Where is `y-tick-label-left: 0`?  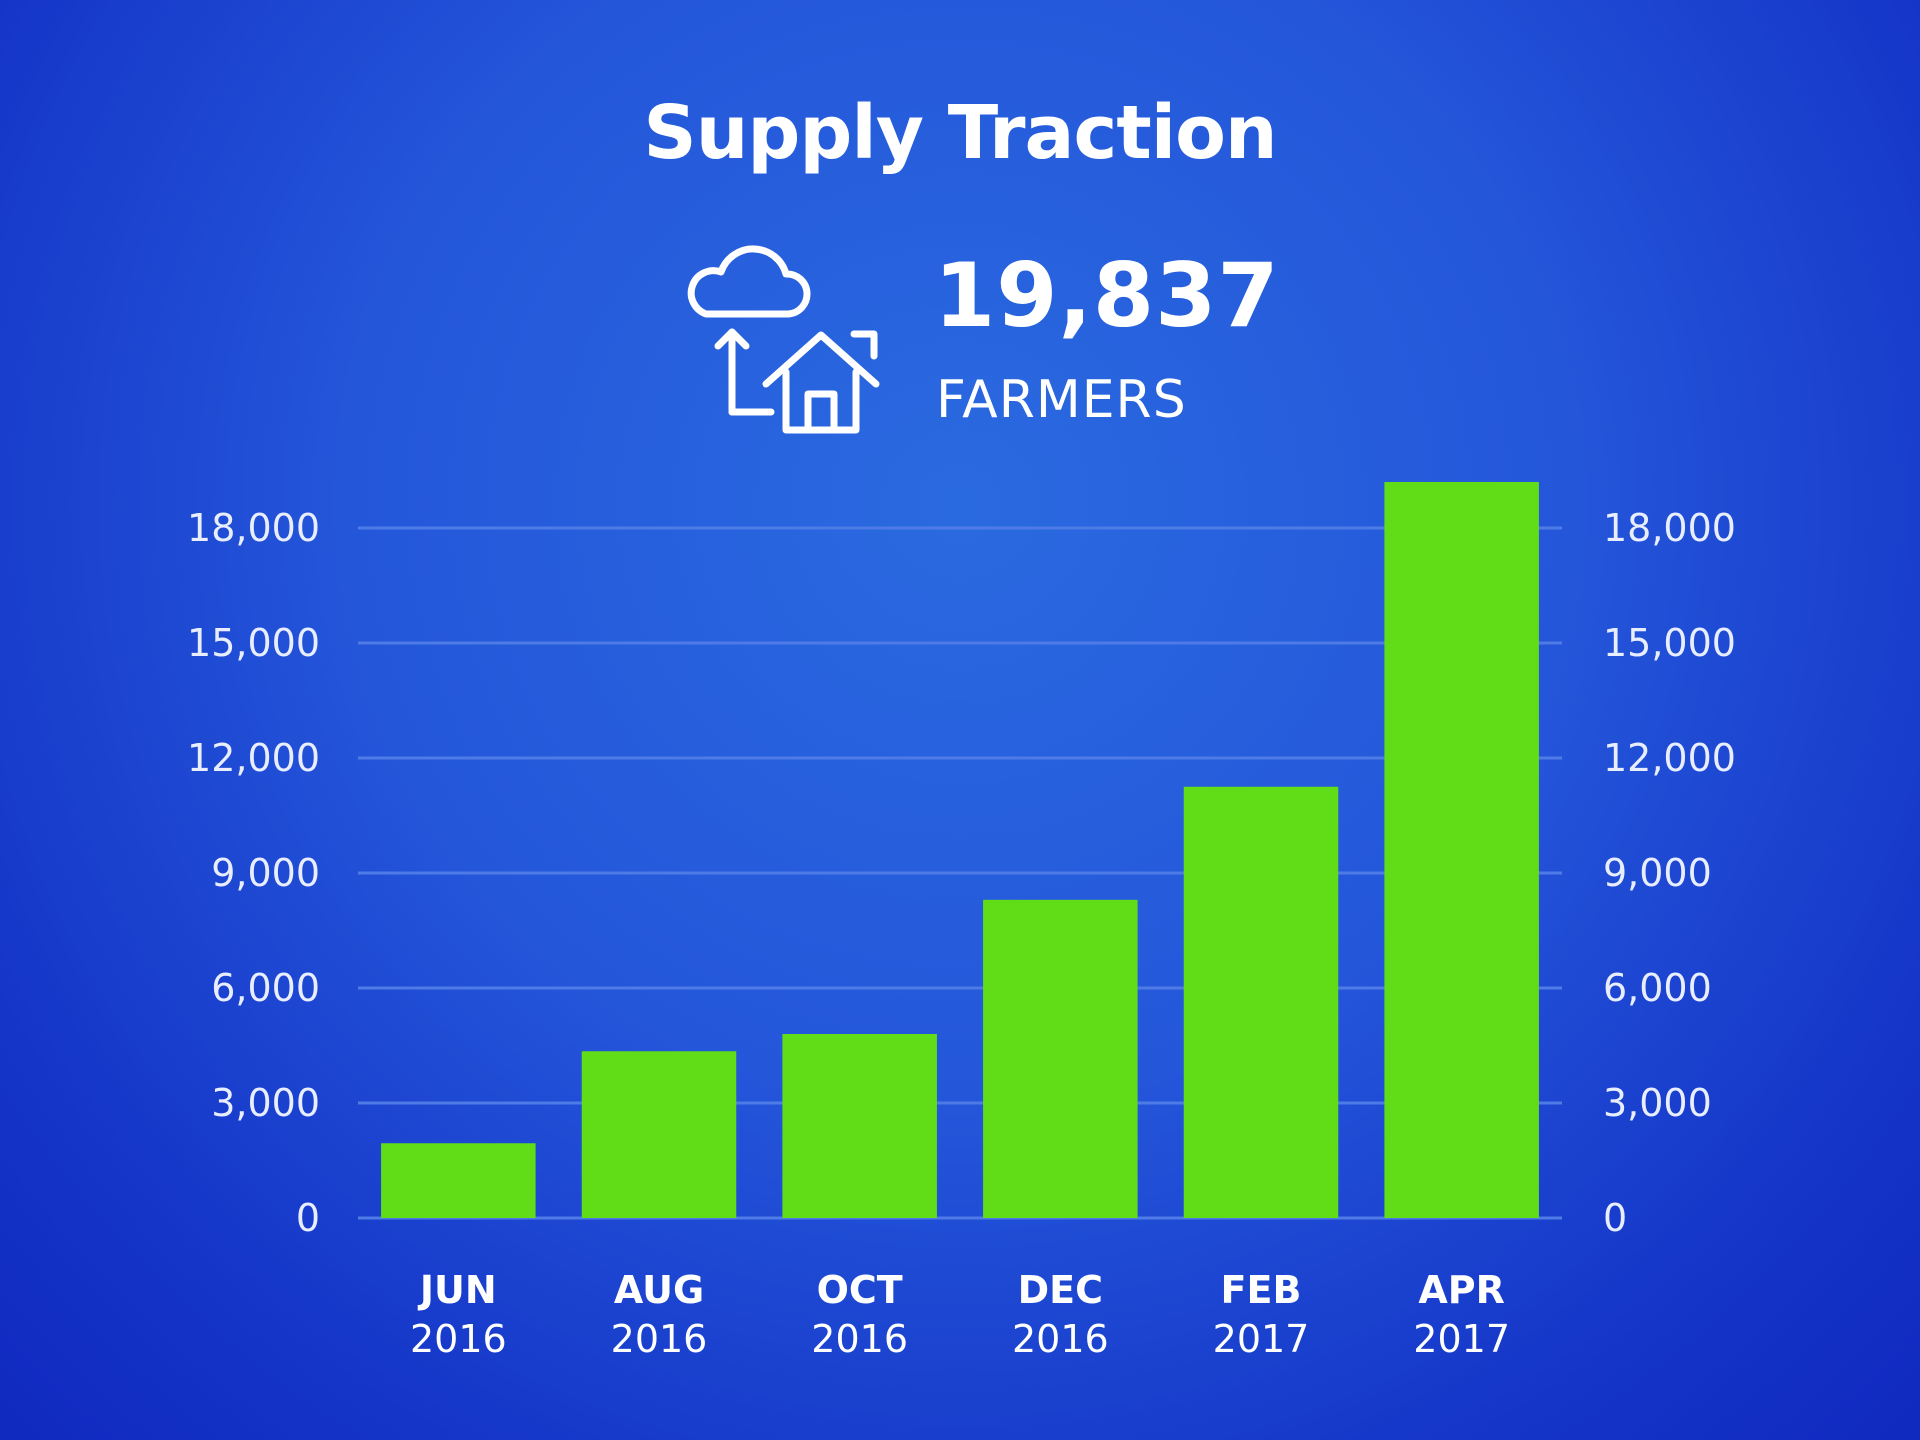
y-tick-label-left: 0 is located at coordinates (308, 1218).